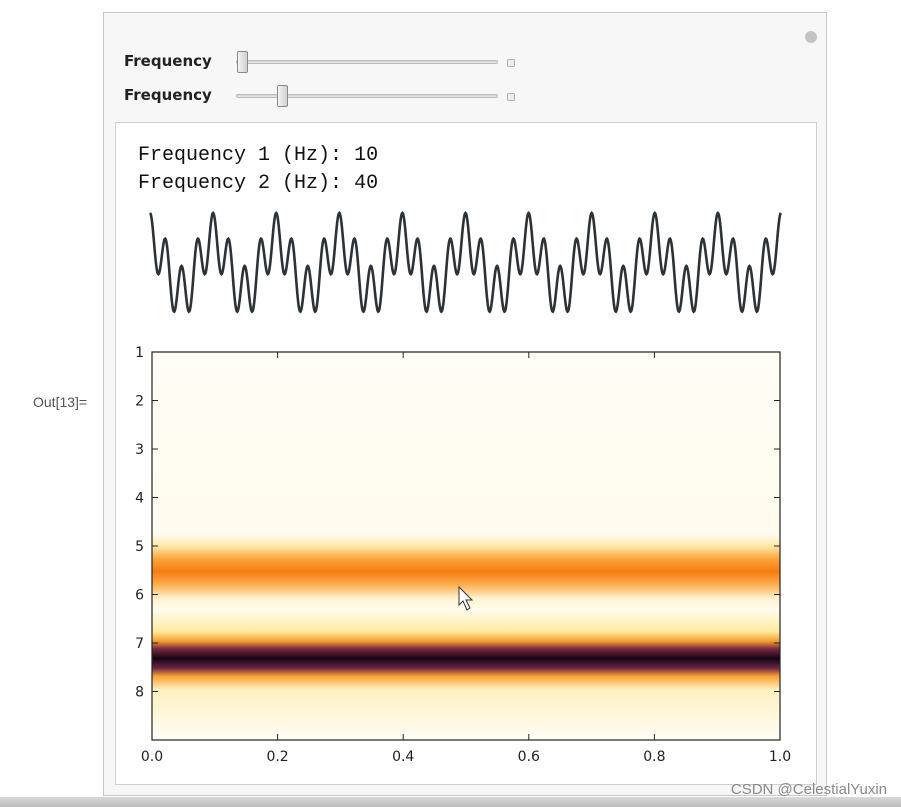 The image size is (901, 807). I want to click on x-tick-label: 0.2, so click(277, 757).